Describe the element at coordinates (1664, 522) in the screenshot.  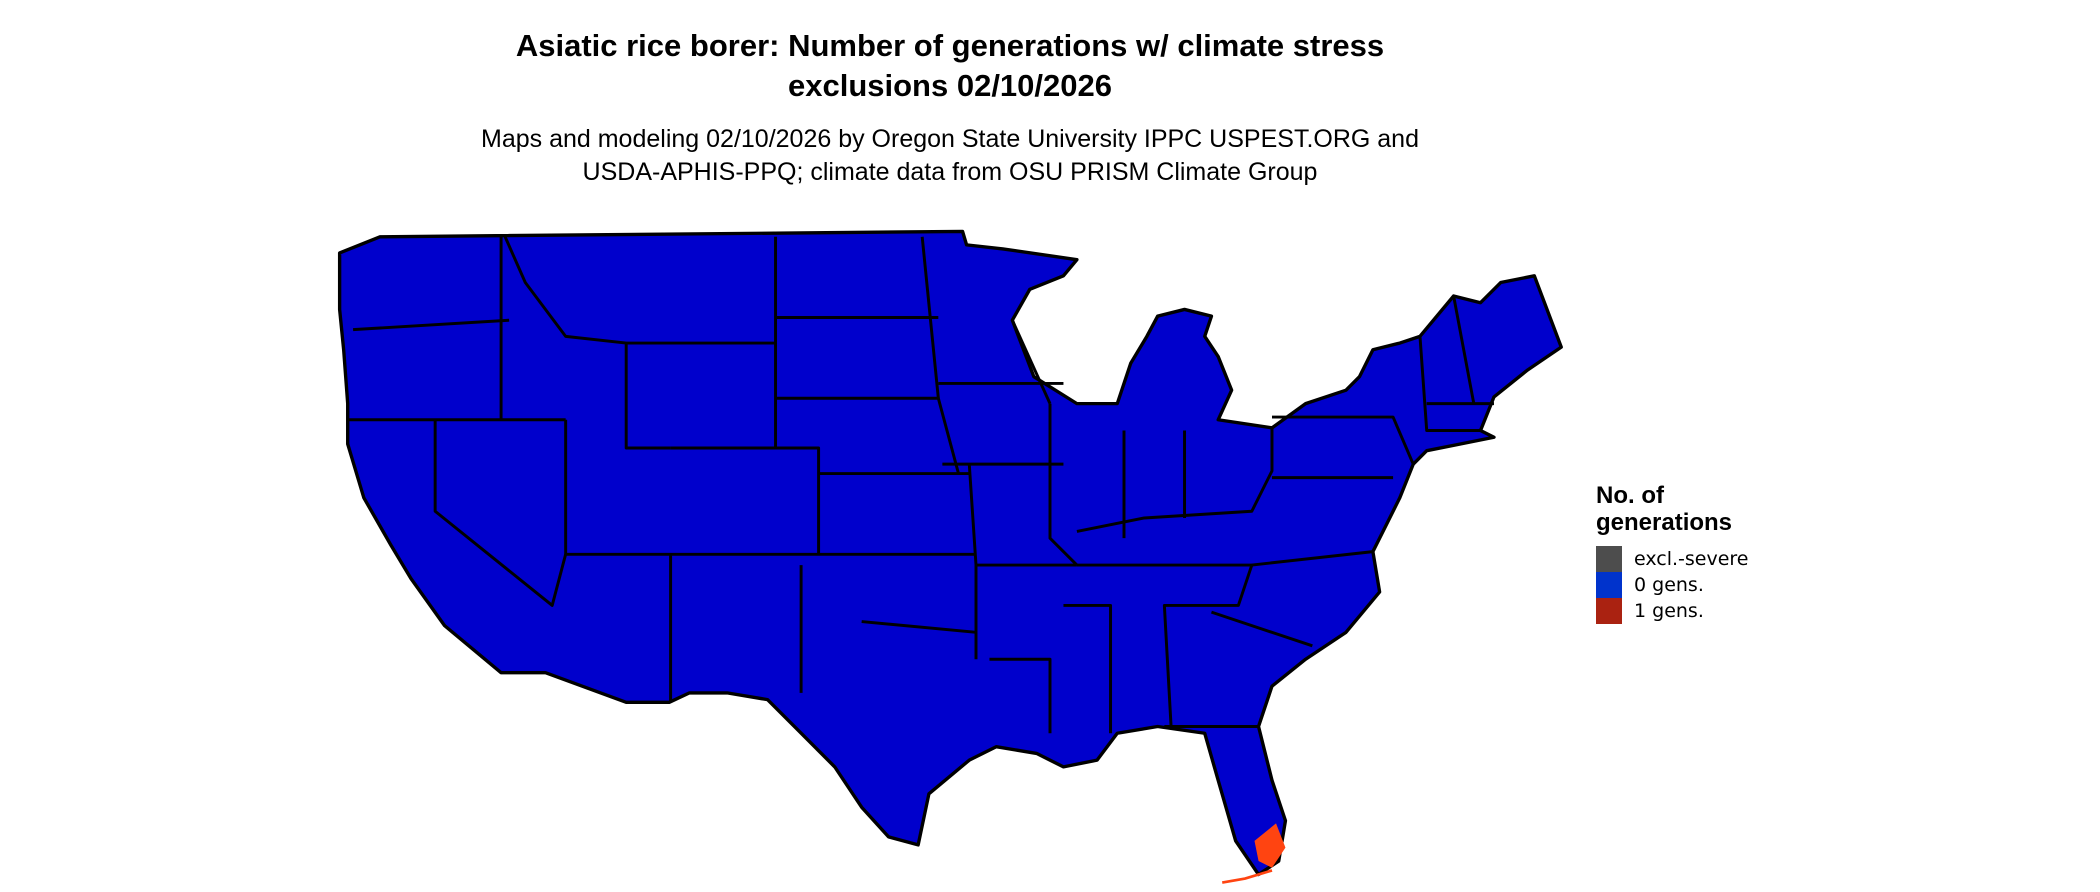
I see `legend-title-line-2: generations` at that location.